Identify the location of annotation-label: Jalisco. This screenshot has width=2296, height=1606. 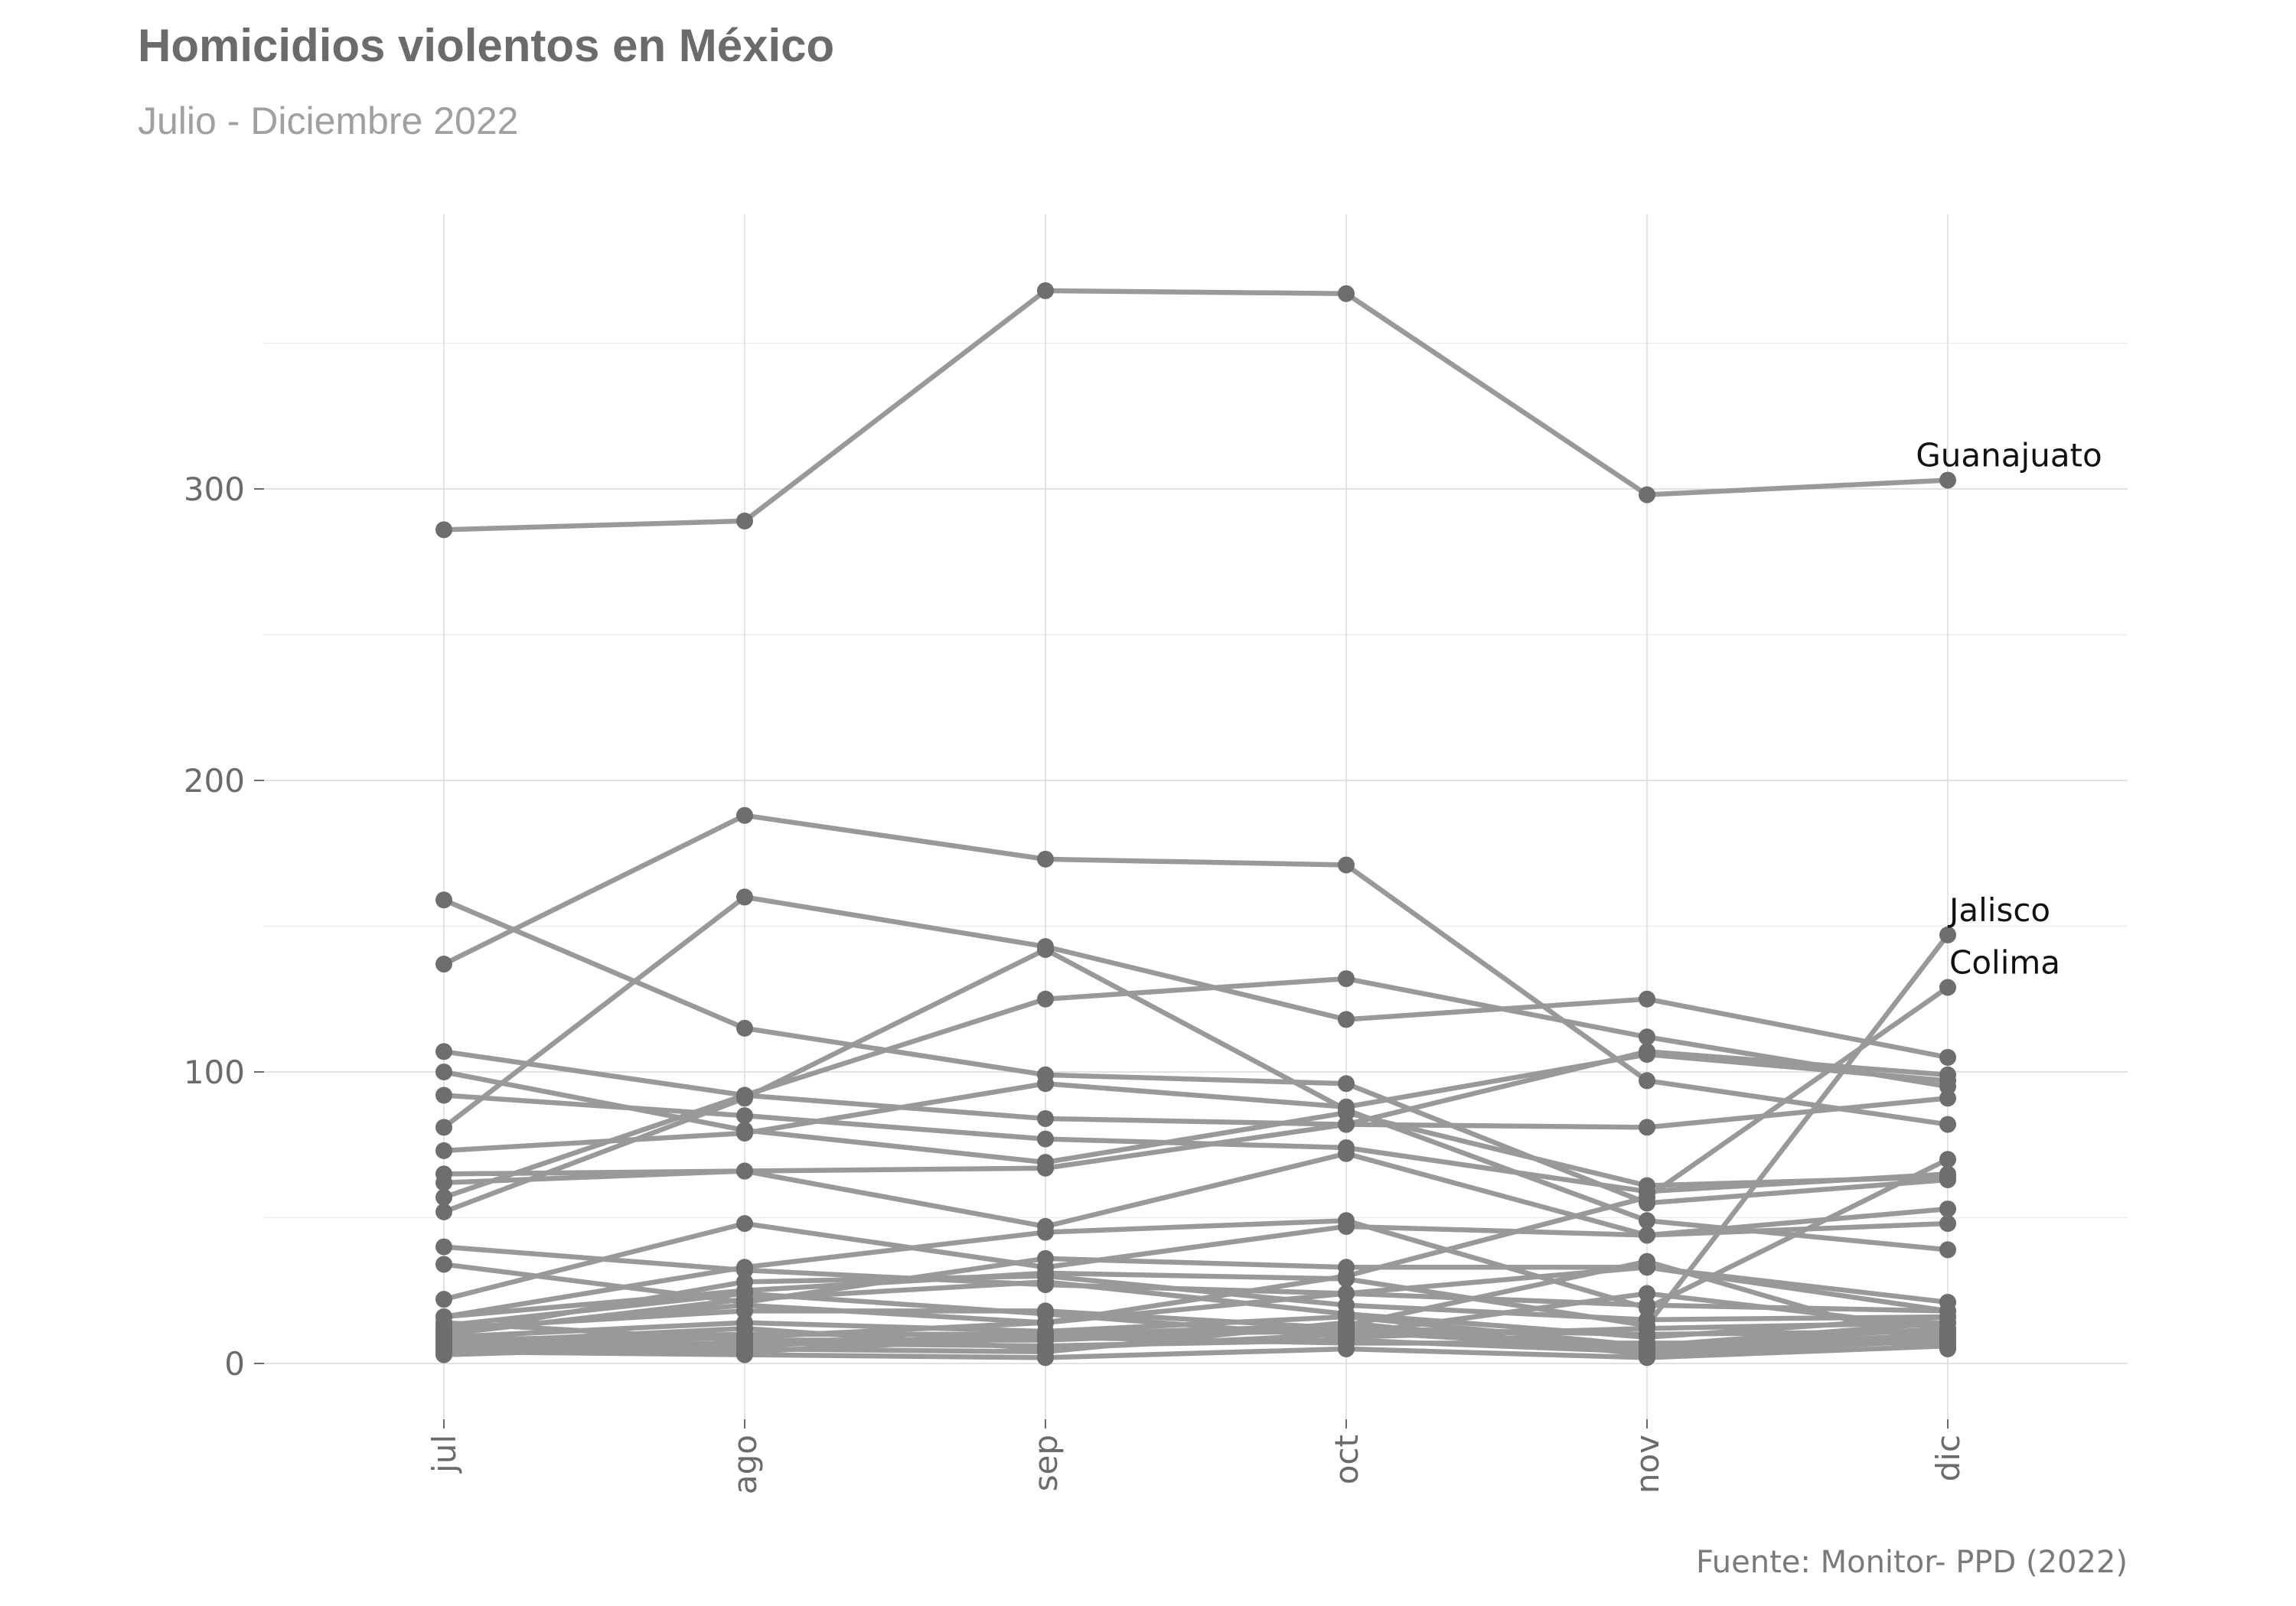
(1998, 910).